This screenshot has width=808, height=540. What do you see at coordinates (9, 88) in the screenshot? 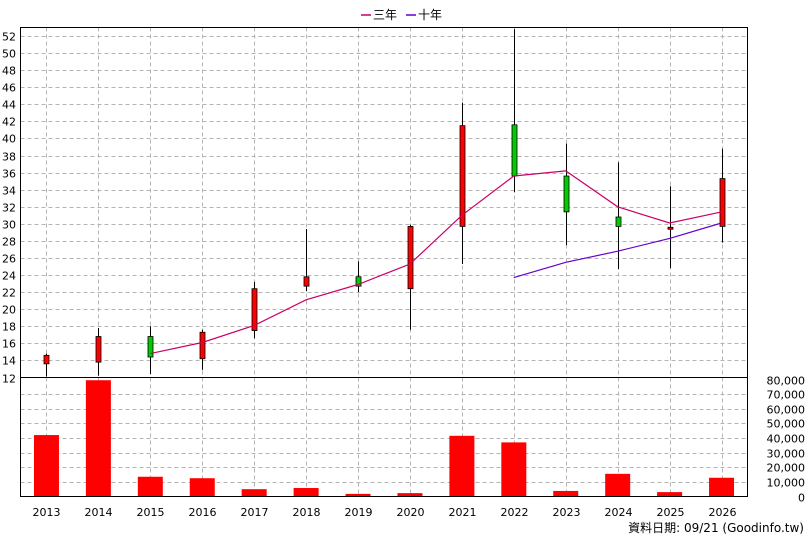
I see `price-tick-label: 46` at bounding box center [9, 88].